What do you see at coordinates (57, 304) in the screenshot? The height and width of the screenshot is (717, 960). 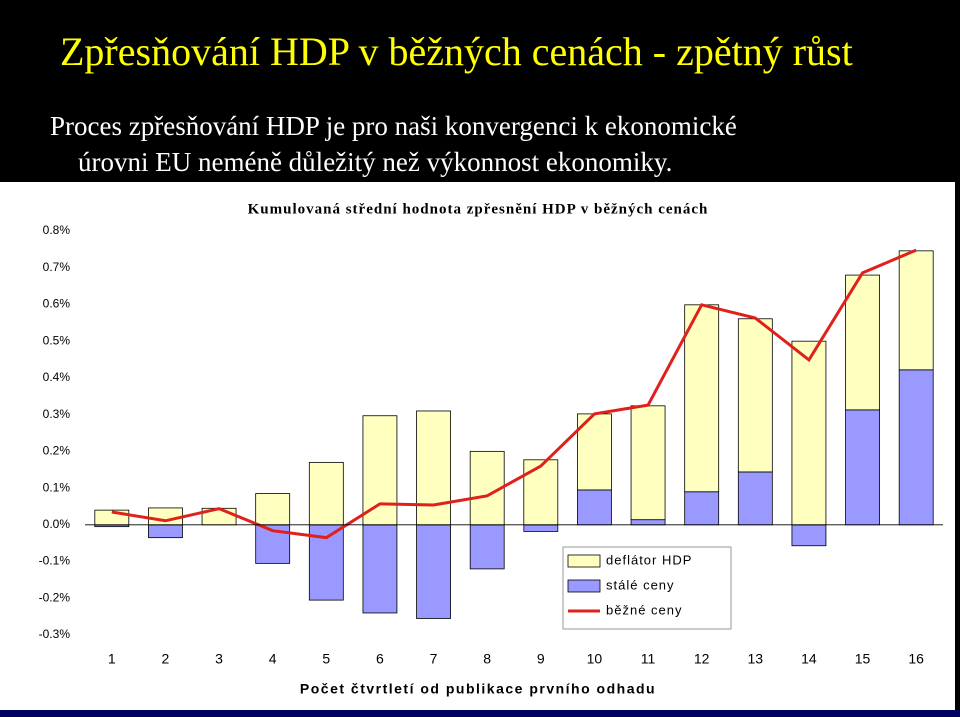 I see `y-tick-label: 0.6%` at bounding box center [57, 304].